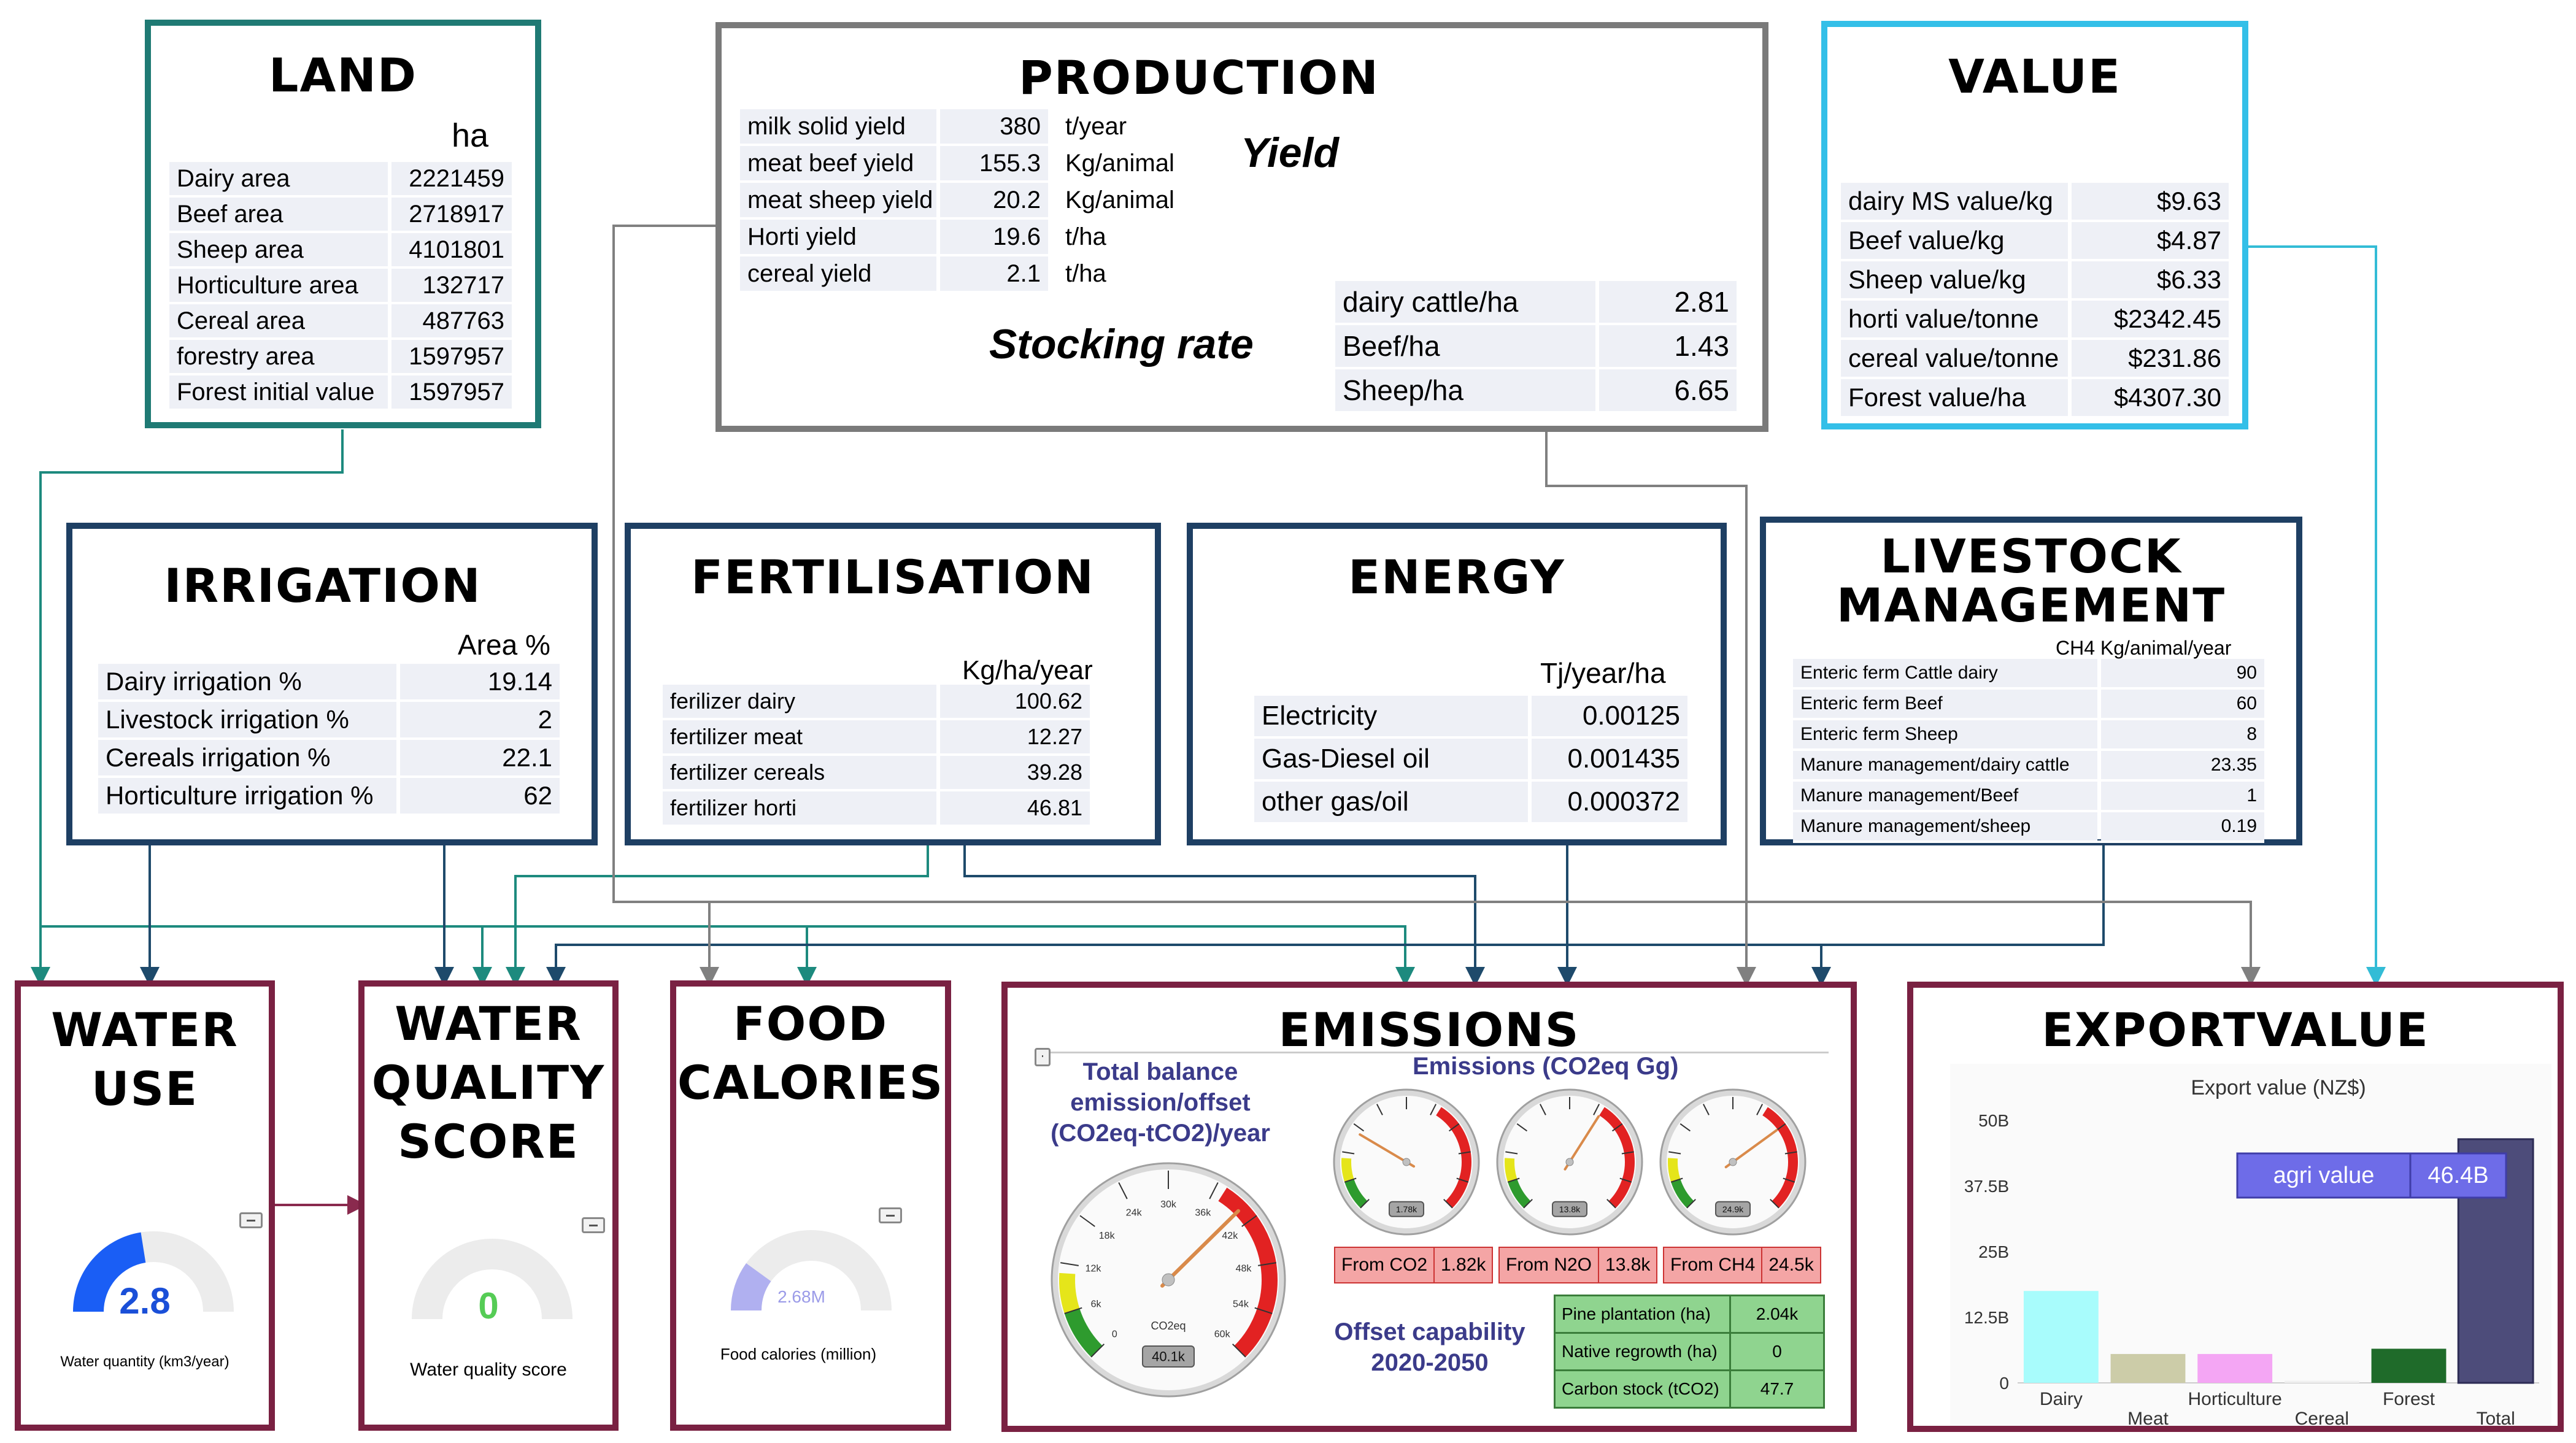 This screenshot has height=1443, width=2576. I want to click on arrow-value-to-export, so click(2317, 616).